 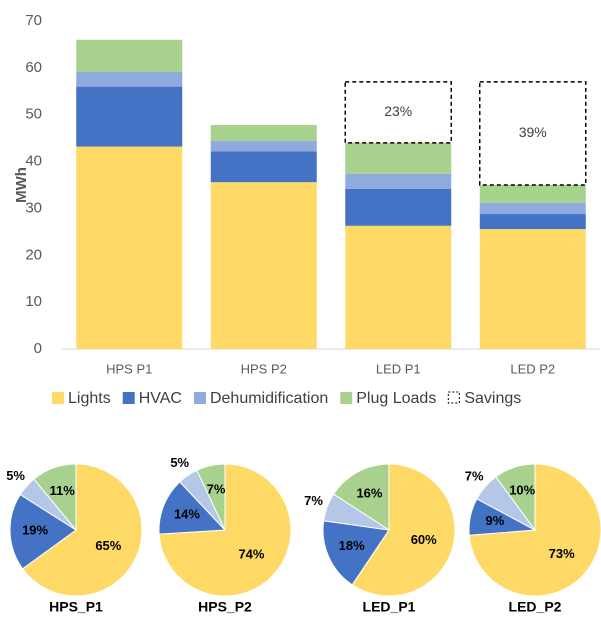 What do you see at coordinates (495, 520) in the screenshot?
I see `pie-label: 9%` at bounding box center [495, 520].